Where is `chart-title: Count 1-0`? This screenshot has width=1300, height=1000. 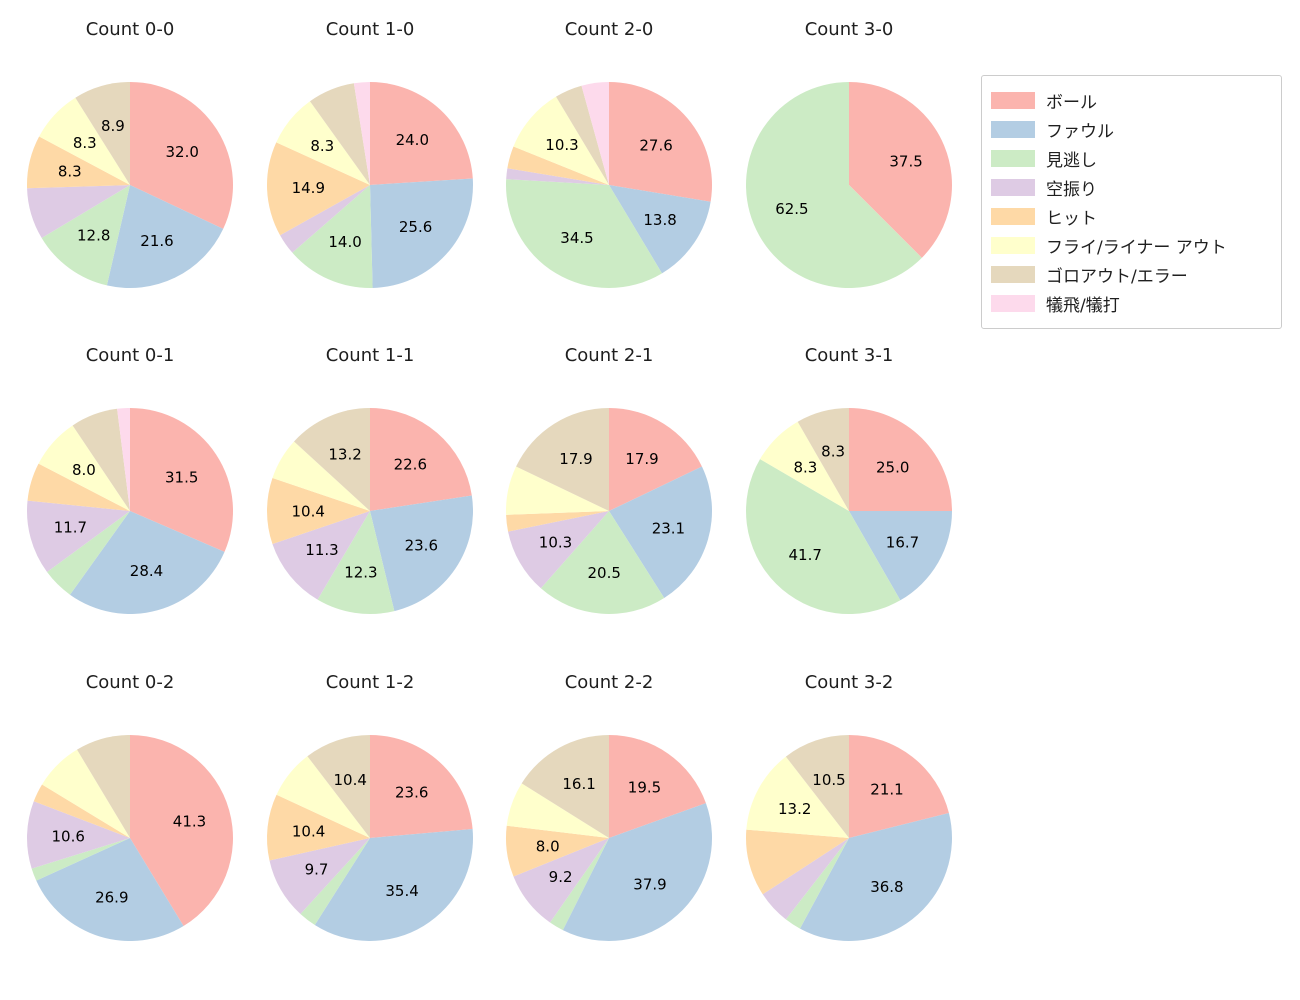
chart-title: Count 1-0 is located at coordinates (370, 29).